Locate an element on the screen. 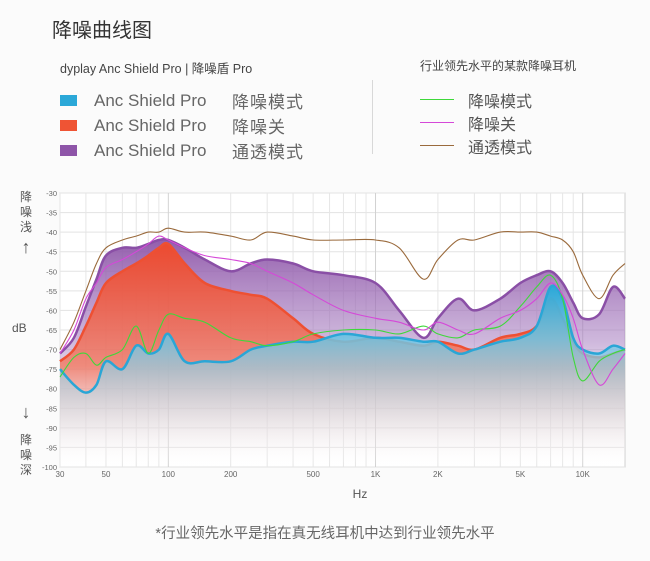 The width and height of the screenshot is (650, 561). y-axis-label: dB is located at coordinates (19, 328).